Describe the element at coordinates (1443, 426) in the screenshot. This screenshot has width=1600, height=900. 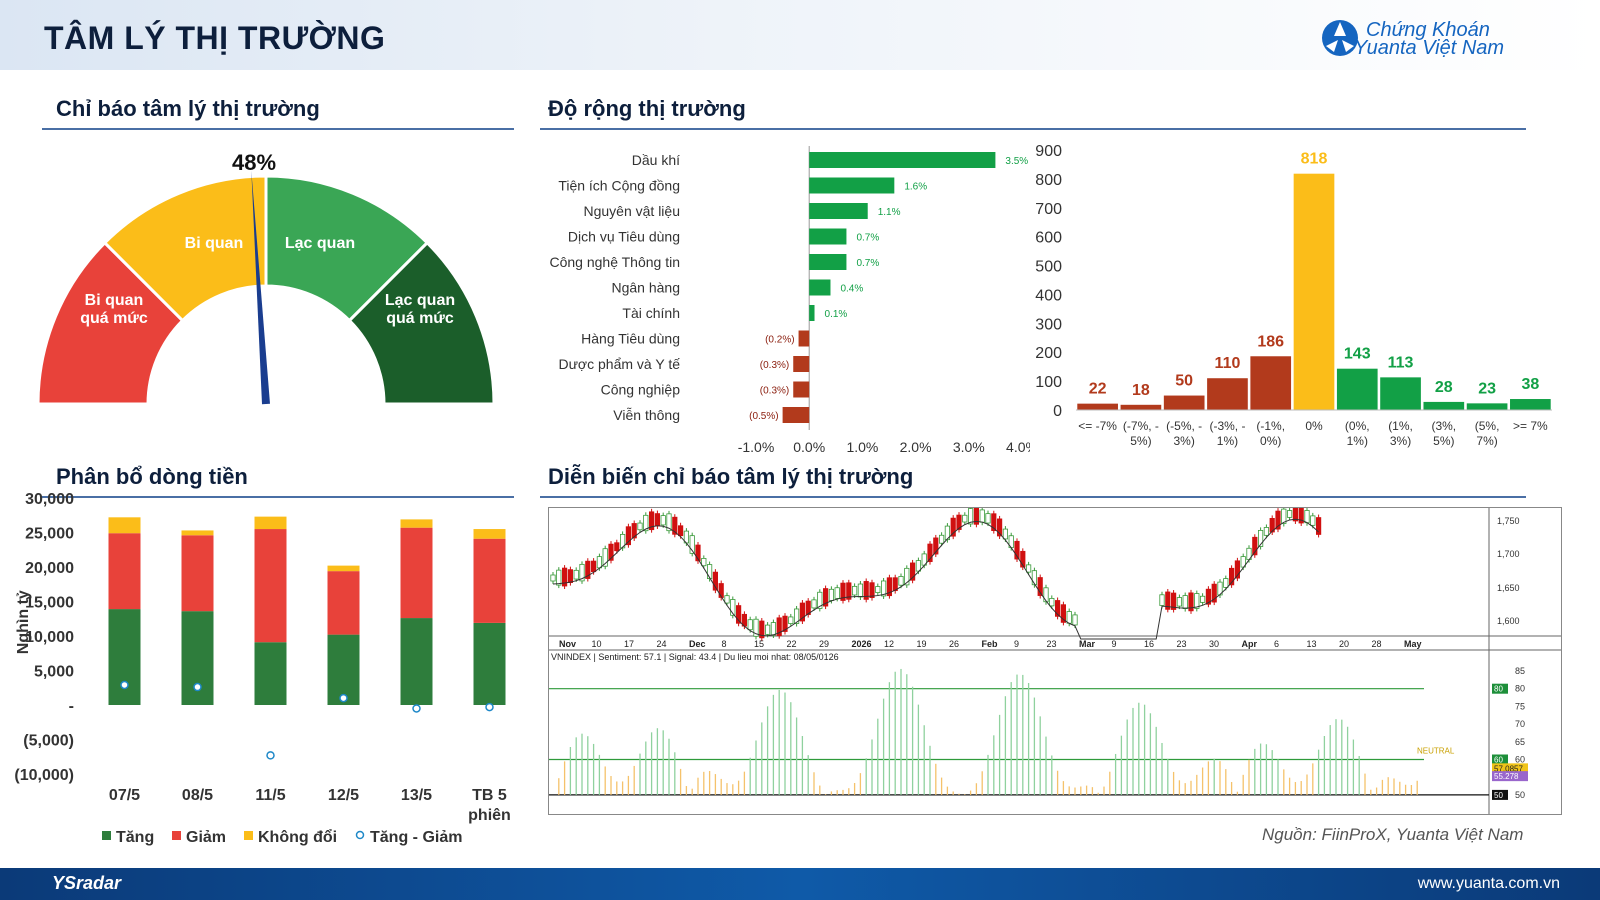
I see `dist-category-label: (3%,` at that location.